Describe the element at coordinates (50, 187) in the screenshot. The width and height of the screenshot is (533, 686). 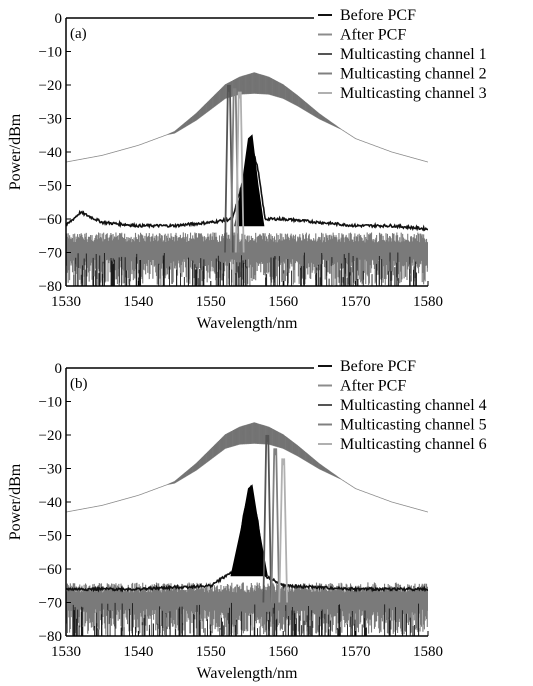
I see `panel-a-y-tick-label: −50` at that location.